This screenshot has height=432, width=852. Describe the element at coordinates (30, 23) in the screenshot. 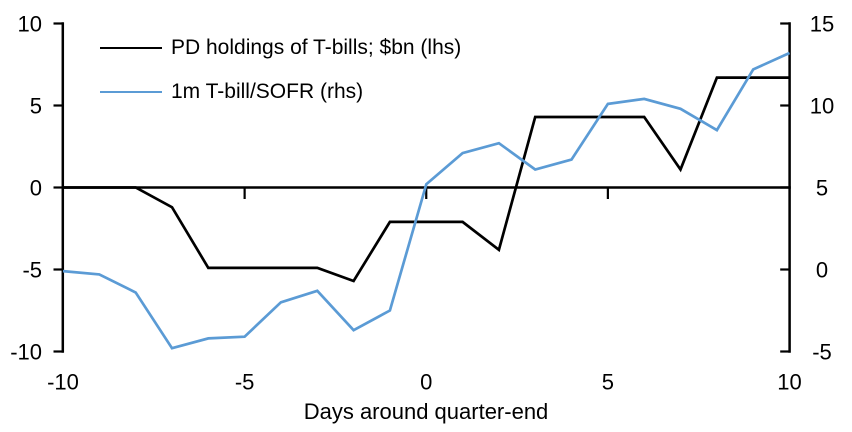

I see `left-axis-tick-label: 10` at that location.